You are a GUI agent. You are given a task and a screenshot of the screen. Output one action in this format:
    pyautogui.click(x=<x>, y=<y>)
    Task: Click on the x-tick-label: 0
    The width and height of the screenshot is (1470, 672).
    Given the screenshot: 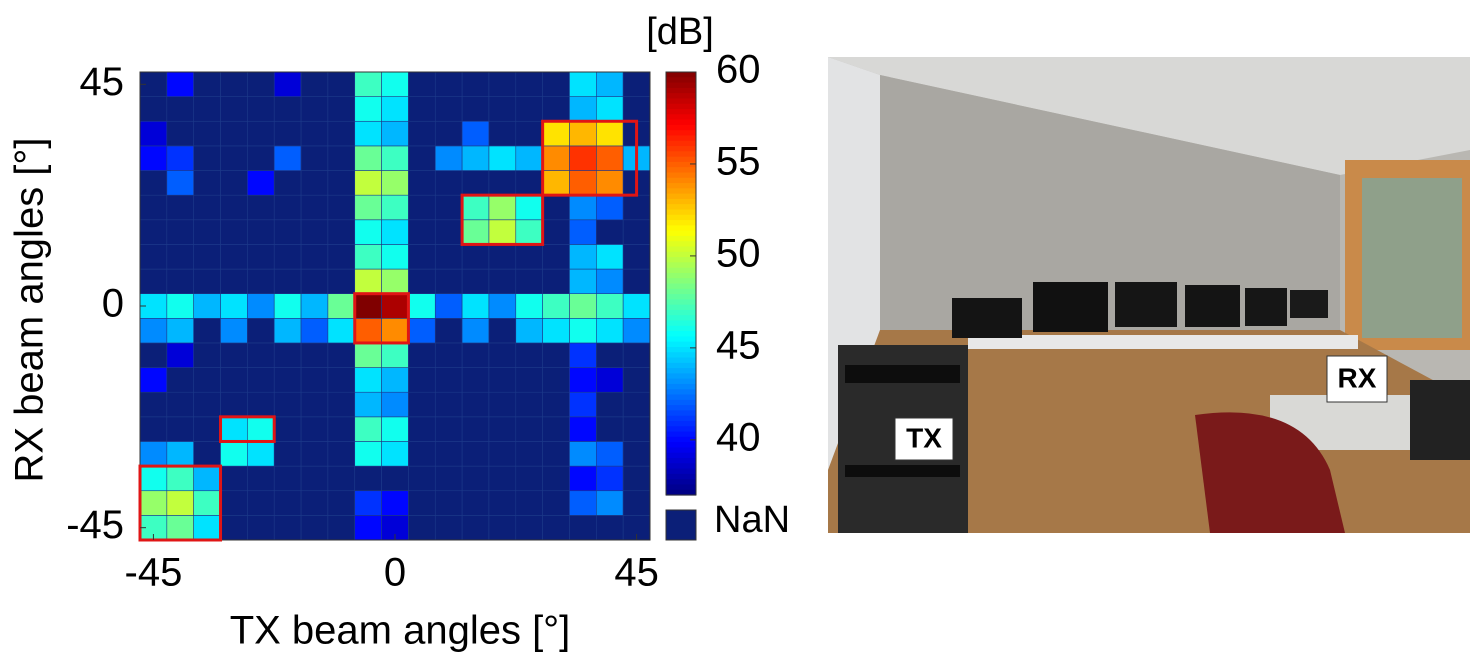 What is the action you would take?
    pyautogui.click(x=395, y=573)
    